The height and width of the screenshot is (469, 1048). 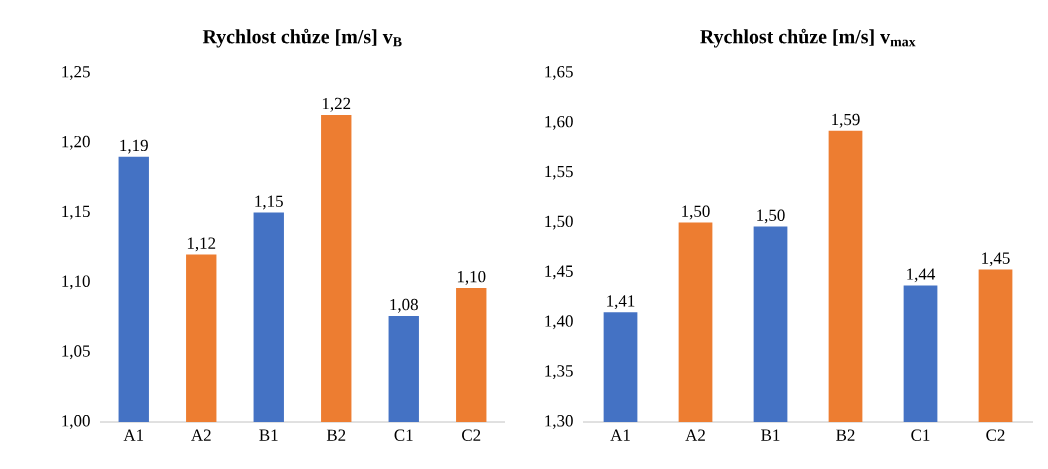 What do you see at coordinates (404, 305) in the screenshot?
I see `data-label: 1,08` at bounding box center [404, 305].